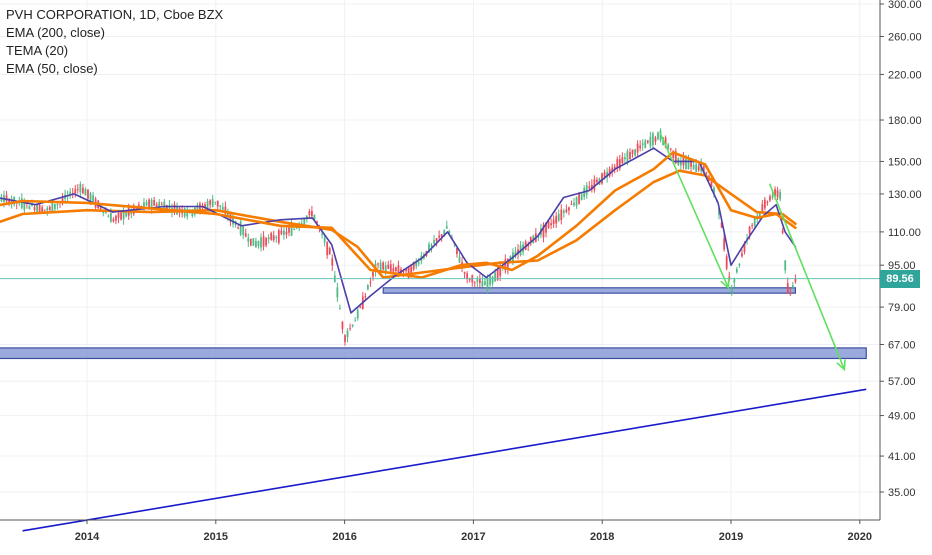 The width and height of the screenshot is (932, 555). What do you see at coordinates (731, 537) in the screenshot?
I see `x-tick-label: 2019` at bounding box center [731, 537].